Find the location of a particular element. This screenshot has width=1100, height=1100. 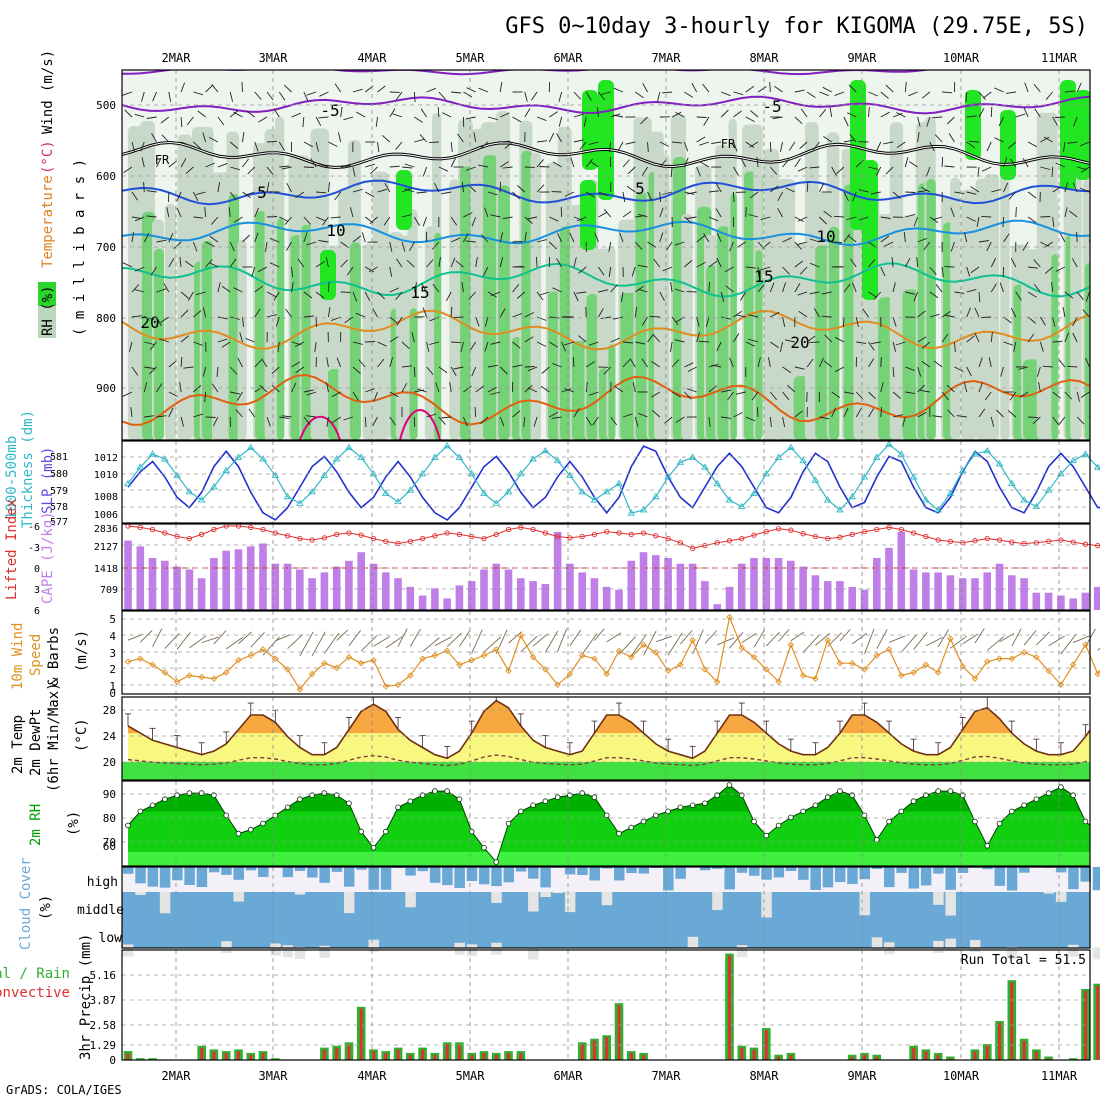

precip-bar is located at coordinates (152, 1059).